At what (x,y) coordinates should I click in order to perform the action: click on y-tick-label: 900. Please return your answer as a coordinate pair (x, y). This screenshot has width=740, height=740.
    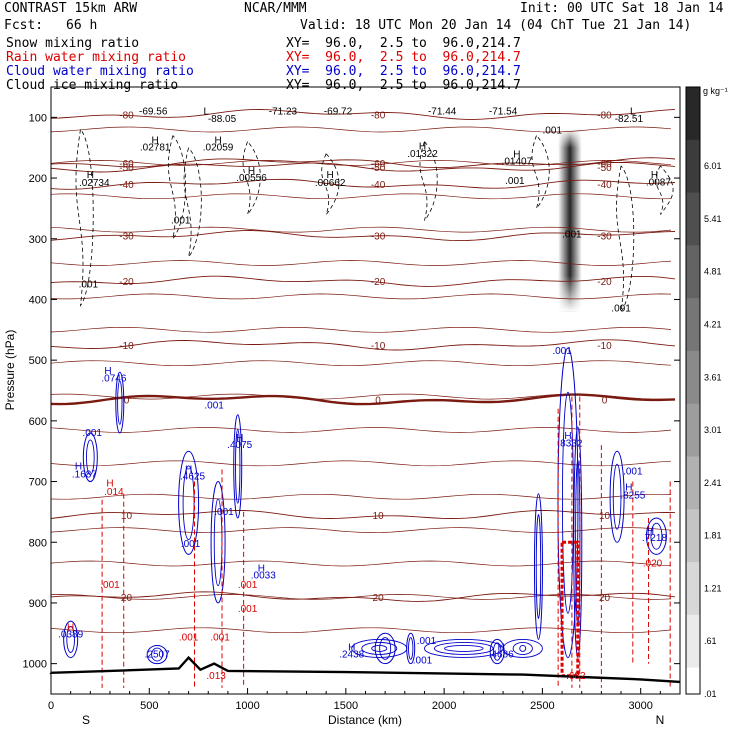
    Looking at the image, I should click on (38, 604).